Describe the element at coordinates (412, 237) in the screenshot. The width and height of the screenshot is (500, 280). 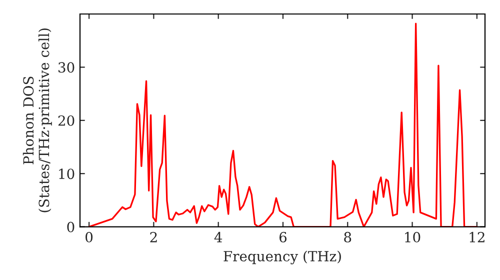
I see `x-tick-label: 10` at that location.